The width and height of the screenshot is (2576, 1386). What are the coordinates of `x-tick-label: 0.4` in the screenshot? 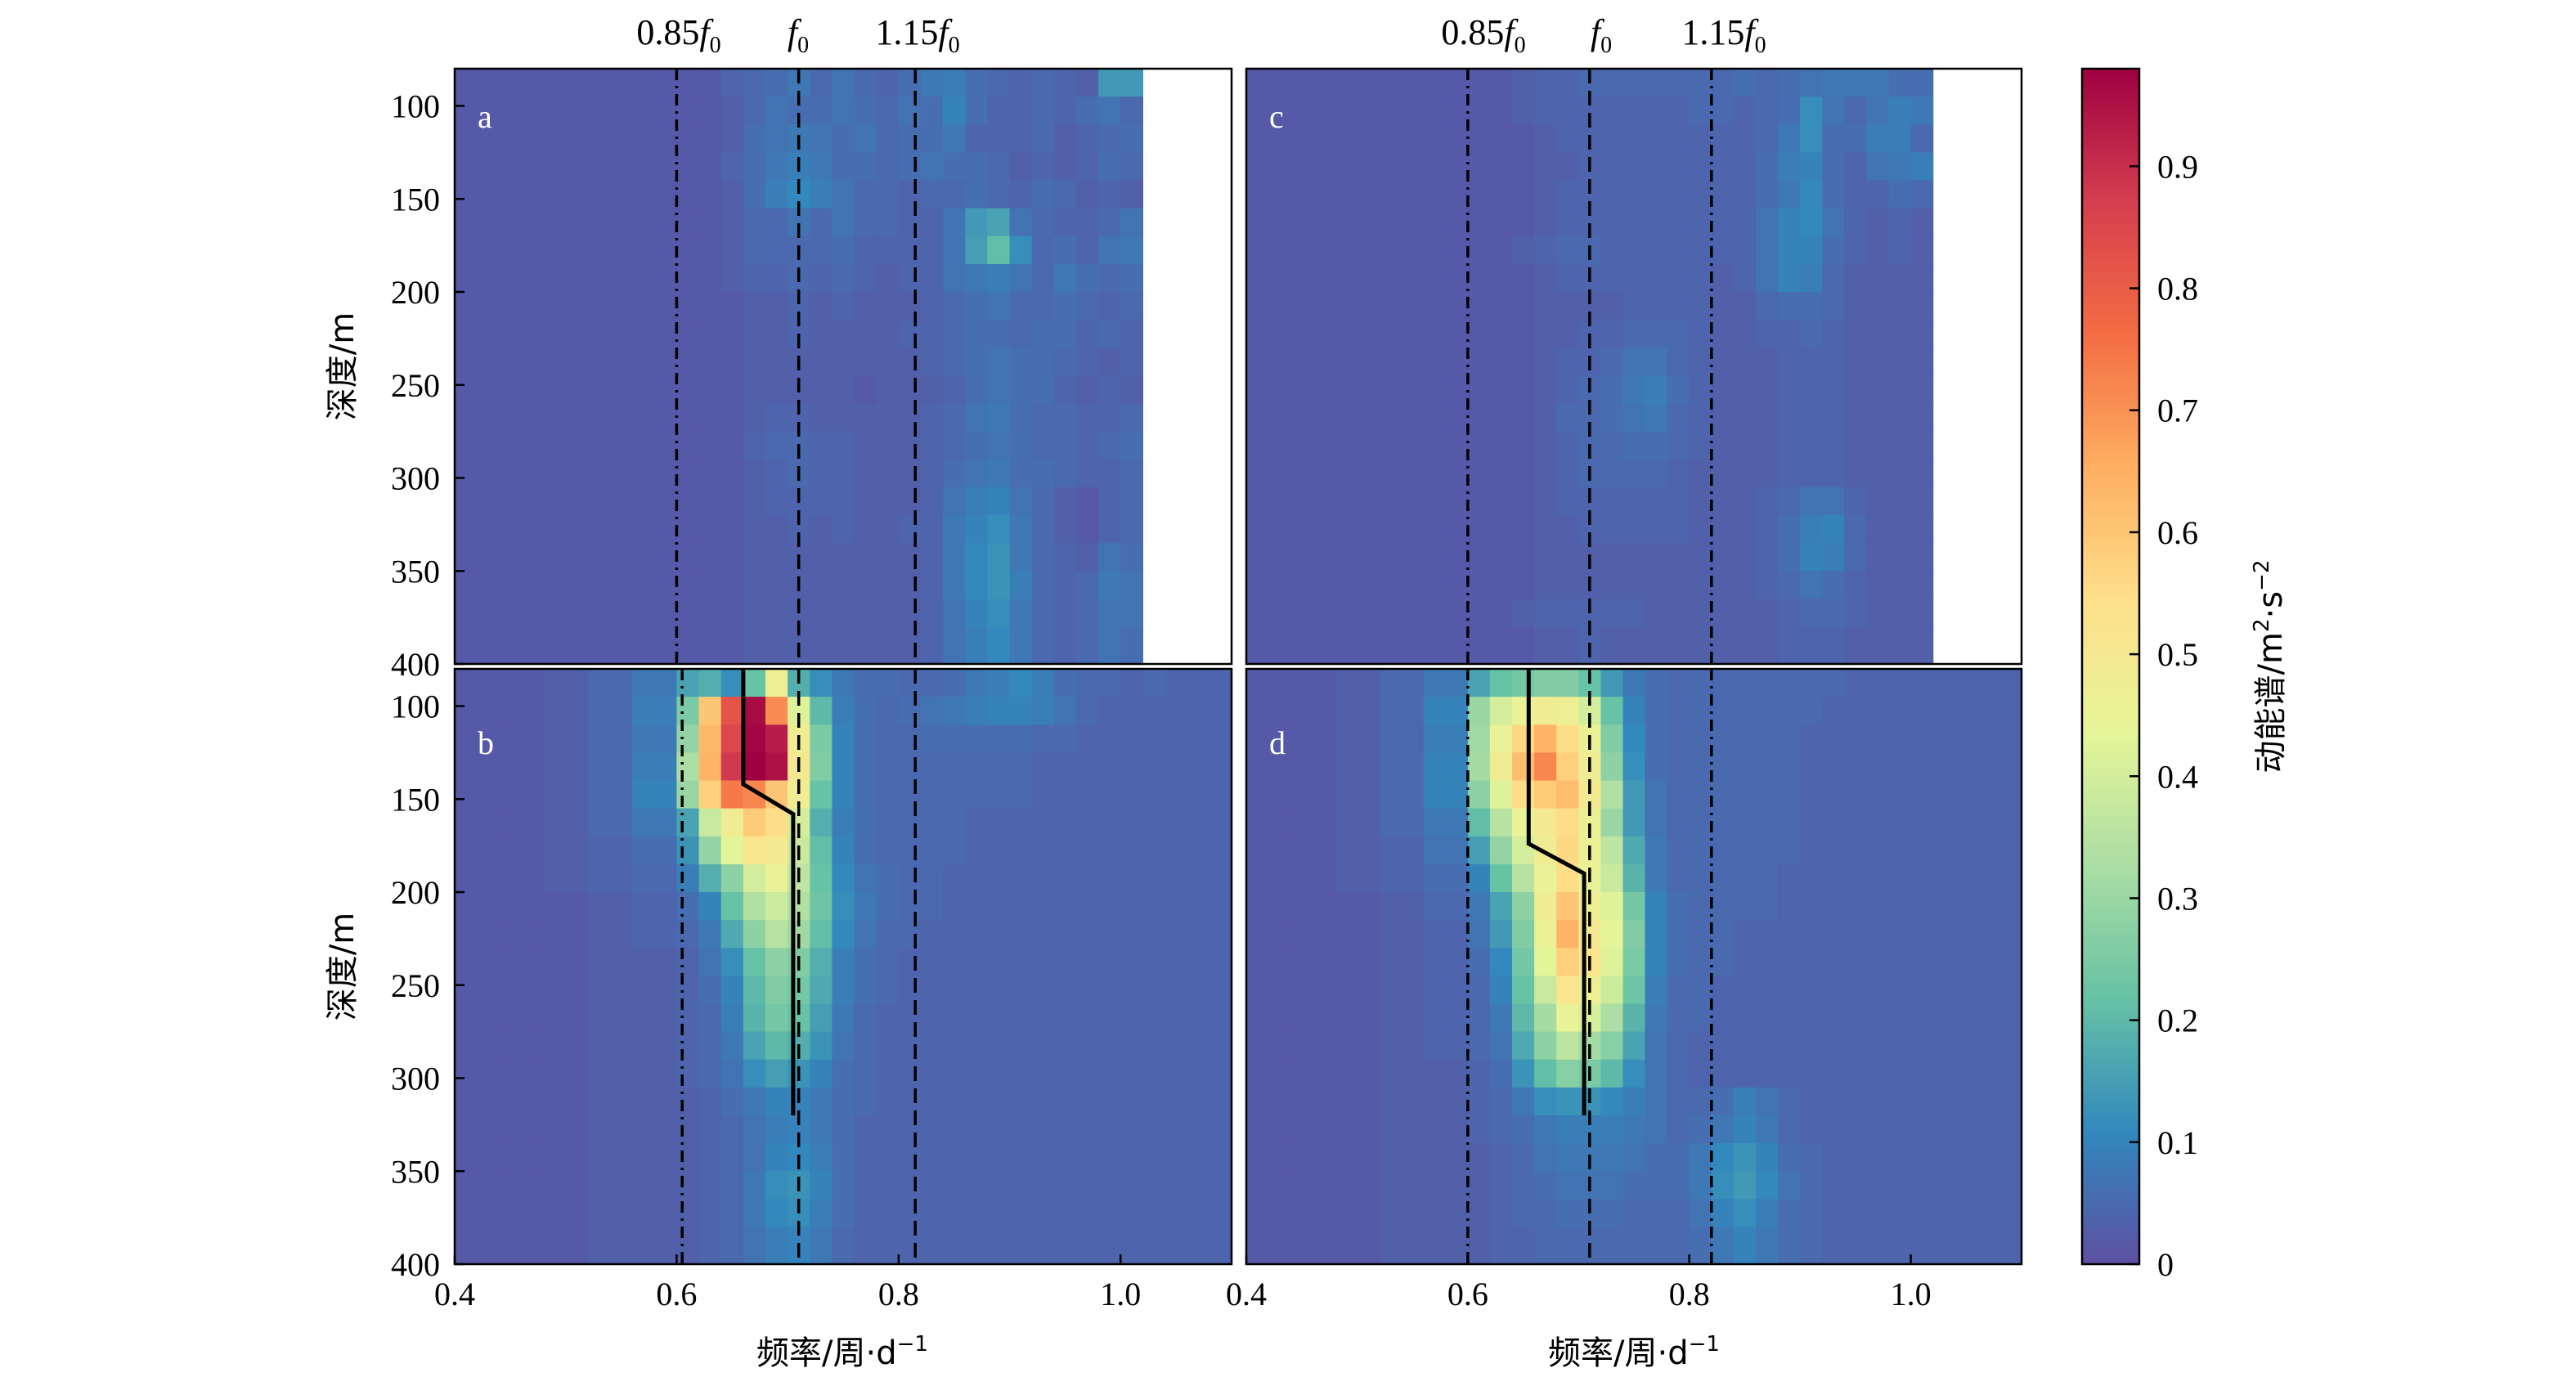 It's located at (454, 1294).